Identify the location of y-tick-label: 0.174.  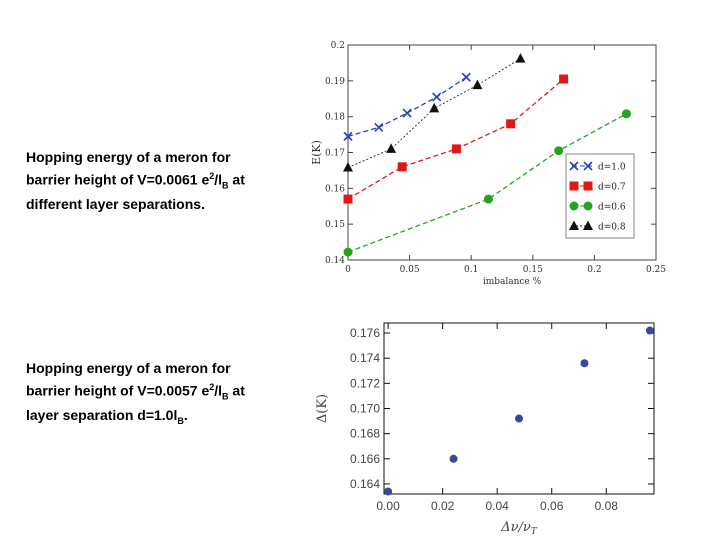
(365, 358).